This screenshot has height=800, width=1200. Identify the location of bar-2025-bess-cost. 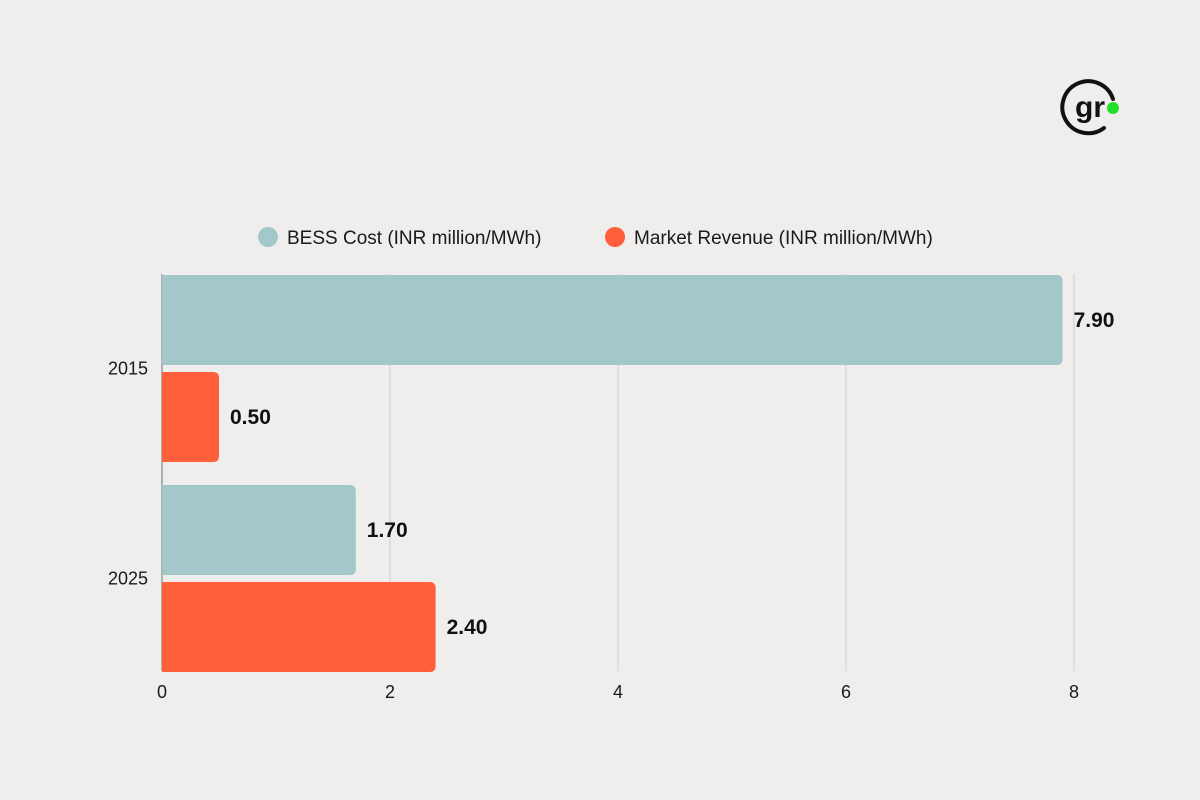
(259, 530).